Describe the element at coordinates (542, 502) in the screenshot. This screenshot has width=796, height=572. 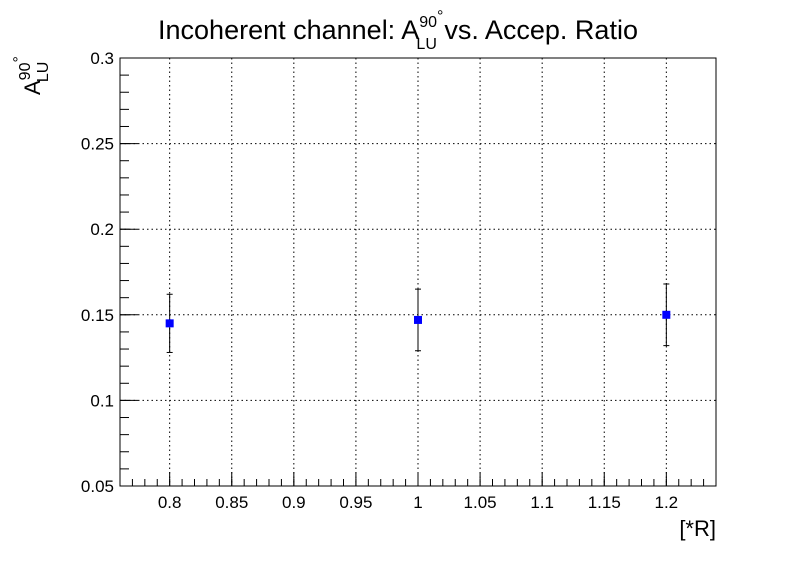
I see `x-tick-label: 1.1` at that location.